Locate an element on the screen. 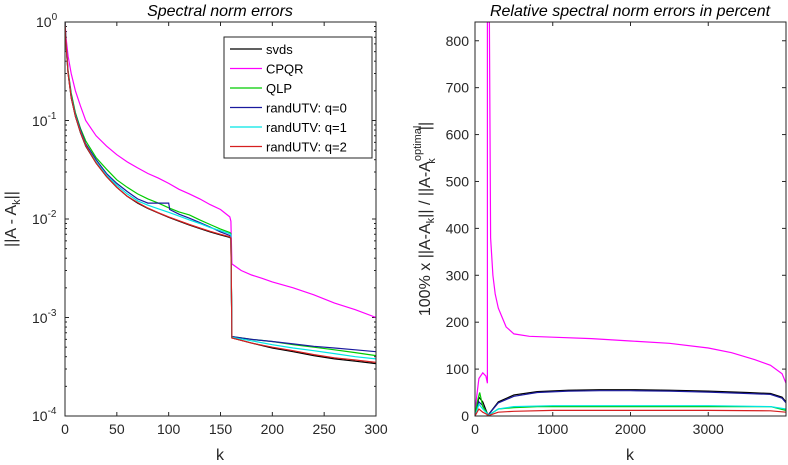 The height and width of the screenshot is (465, 788). right-ytick-label: 600 is located at coordinates (458, 135).